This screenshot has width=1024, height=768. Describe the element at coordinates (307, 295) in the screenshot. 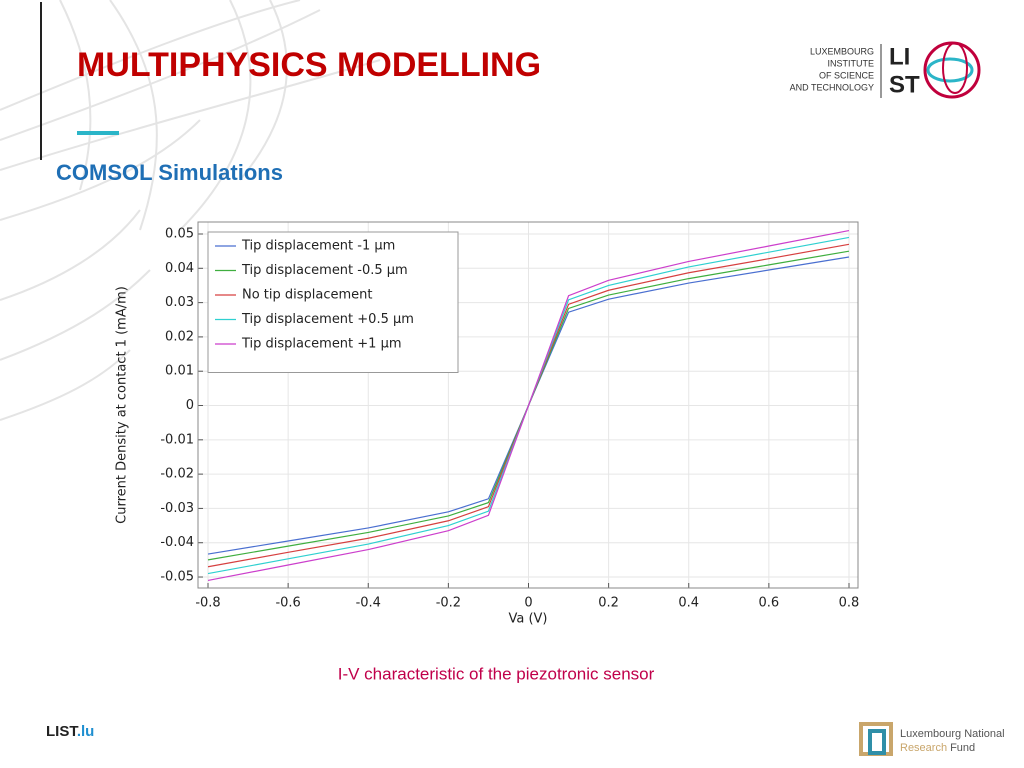

I see `legend-label: No tip displacement` at that location.